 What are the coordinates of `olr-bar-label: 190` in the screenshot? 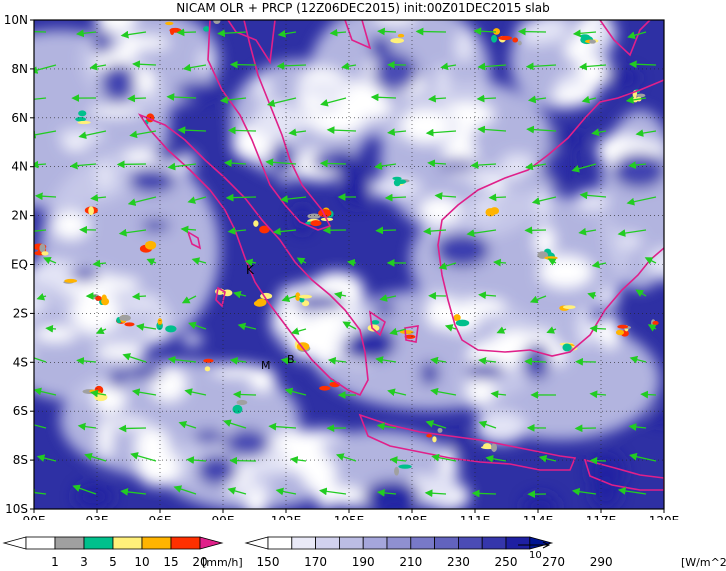 It's located at (363, 562).